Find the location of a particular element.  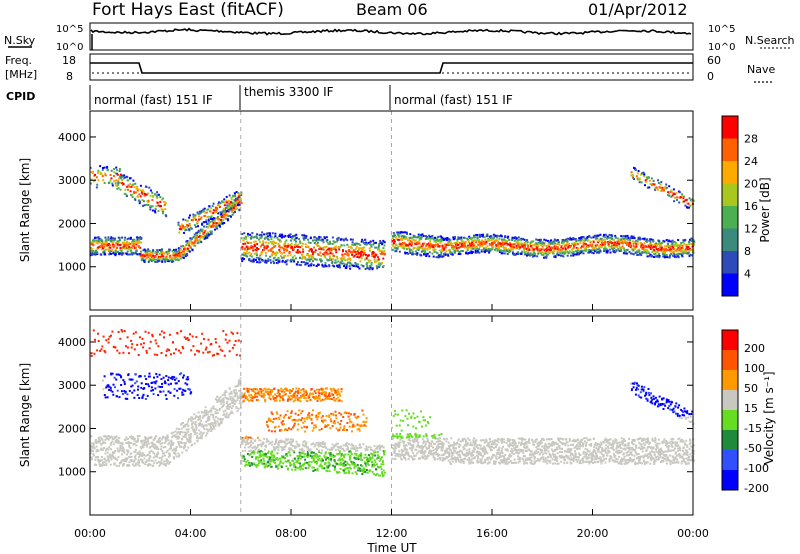

y-tick-label: 1000 is located at coordinates (72, 267).